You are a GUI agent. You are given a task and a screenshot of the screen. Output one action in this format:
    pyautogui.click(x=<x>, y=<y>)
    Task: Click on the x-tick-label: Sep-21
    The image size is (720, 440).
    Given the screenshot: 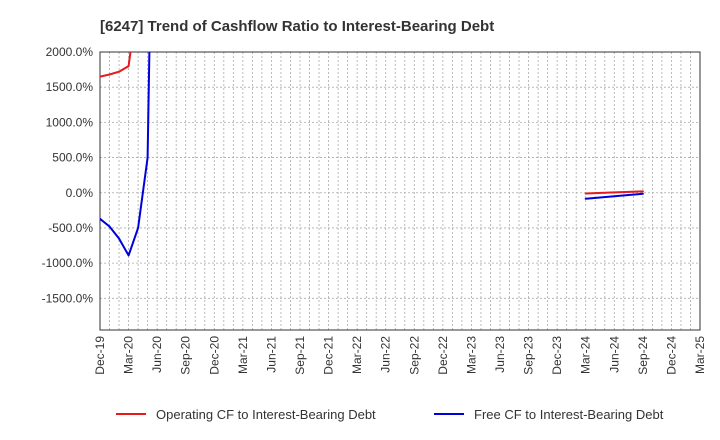 What is the action you would take?
    pyautogui.click(x=300, y=355)
    